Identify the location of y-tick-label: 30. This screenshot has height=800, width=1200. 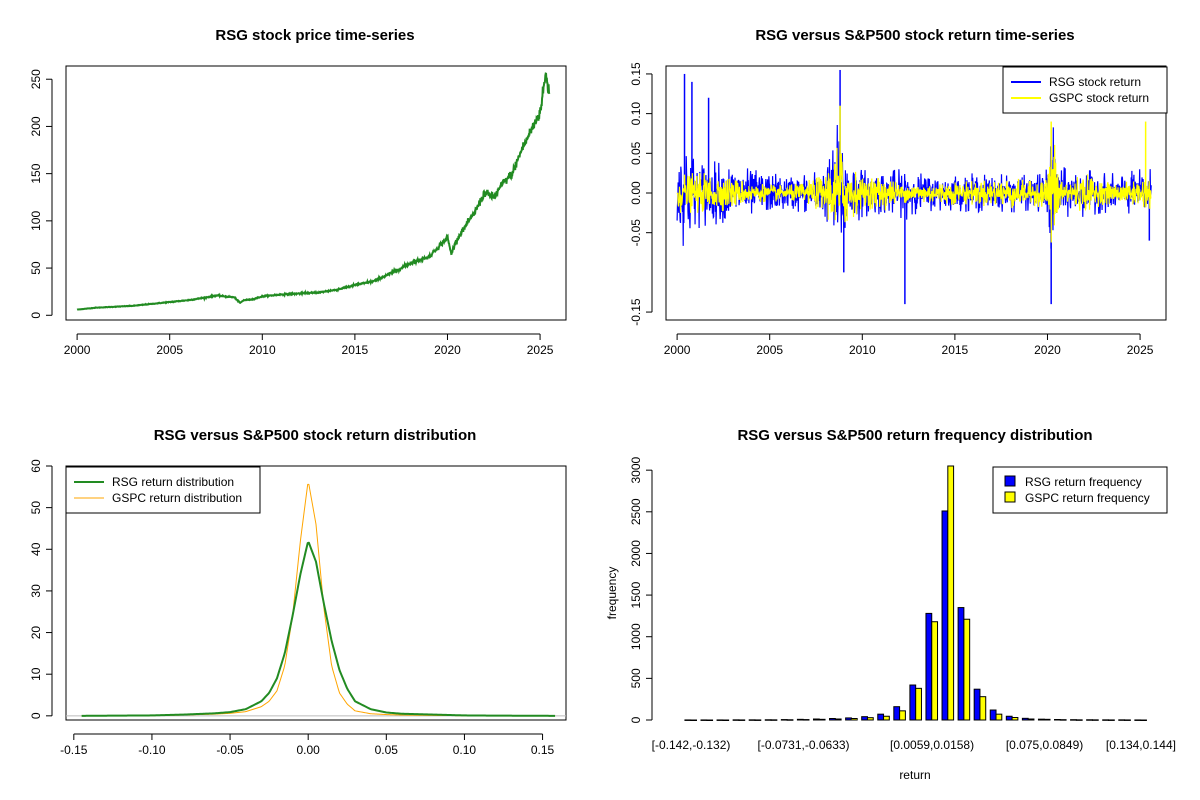
(36, 591).